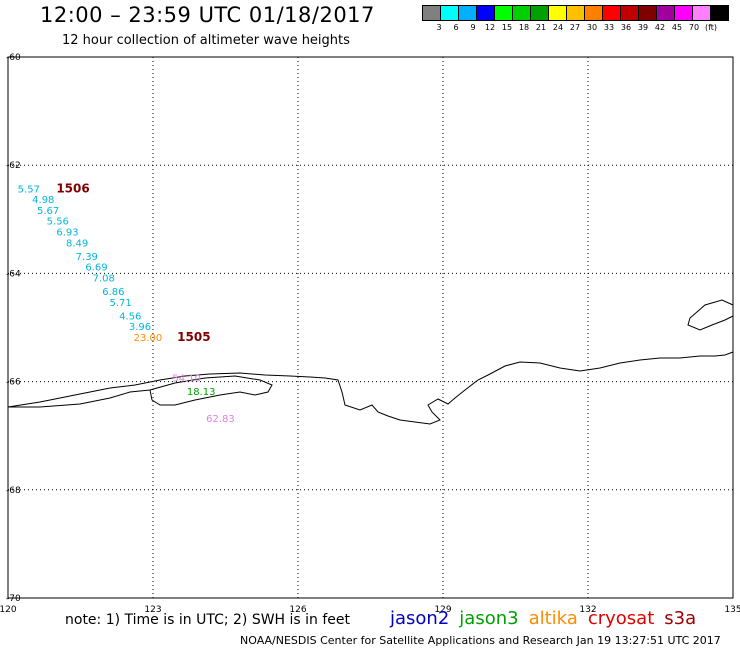  I want to click on wave-height-value: 4.98, so click(43, 200).